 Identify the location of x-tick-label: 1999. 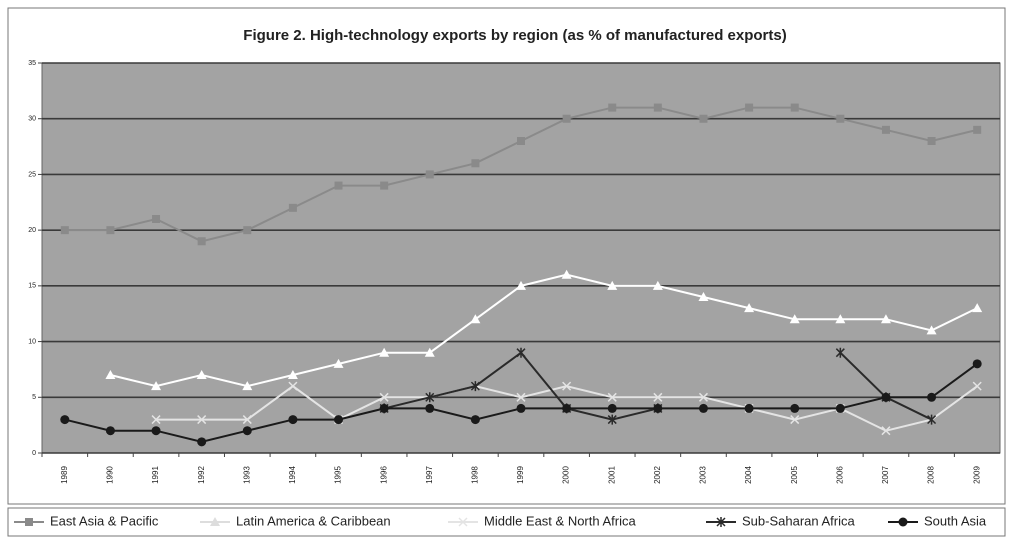
(520, 475).